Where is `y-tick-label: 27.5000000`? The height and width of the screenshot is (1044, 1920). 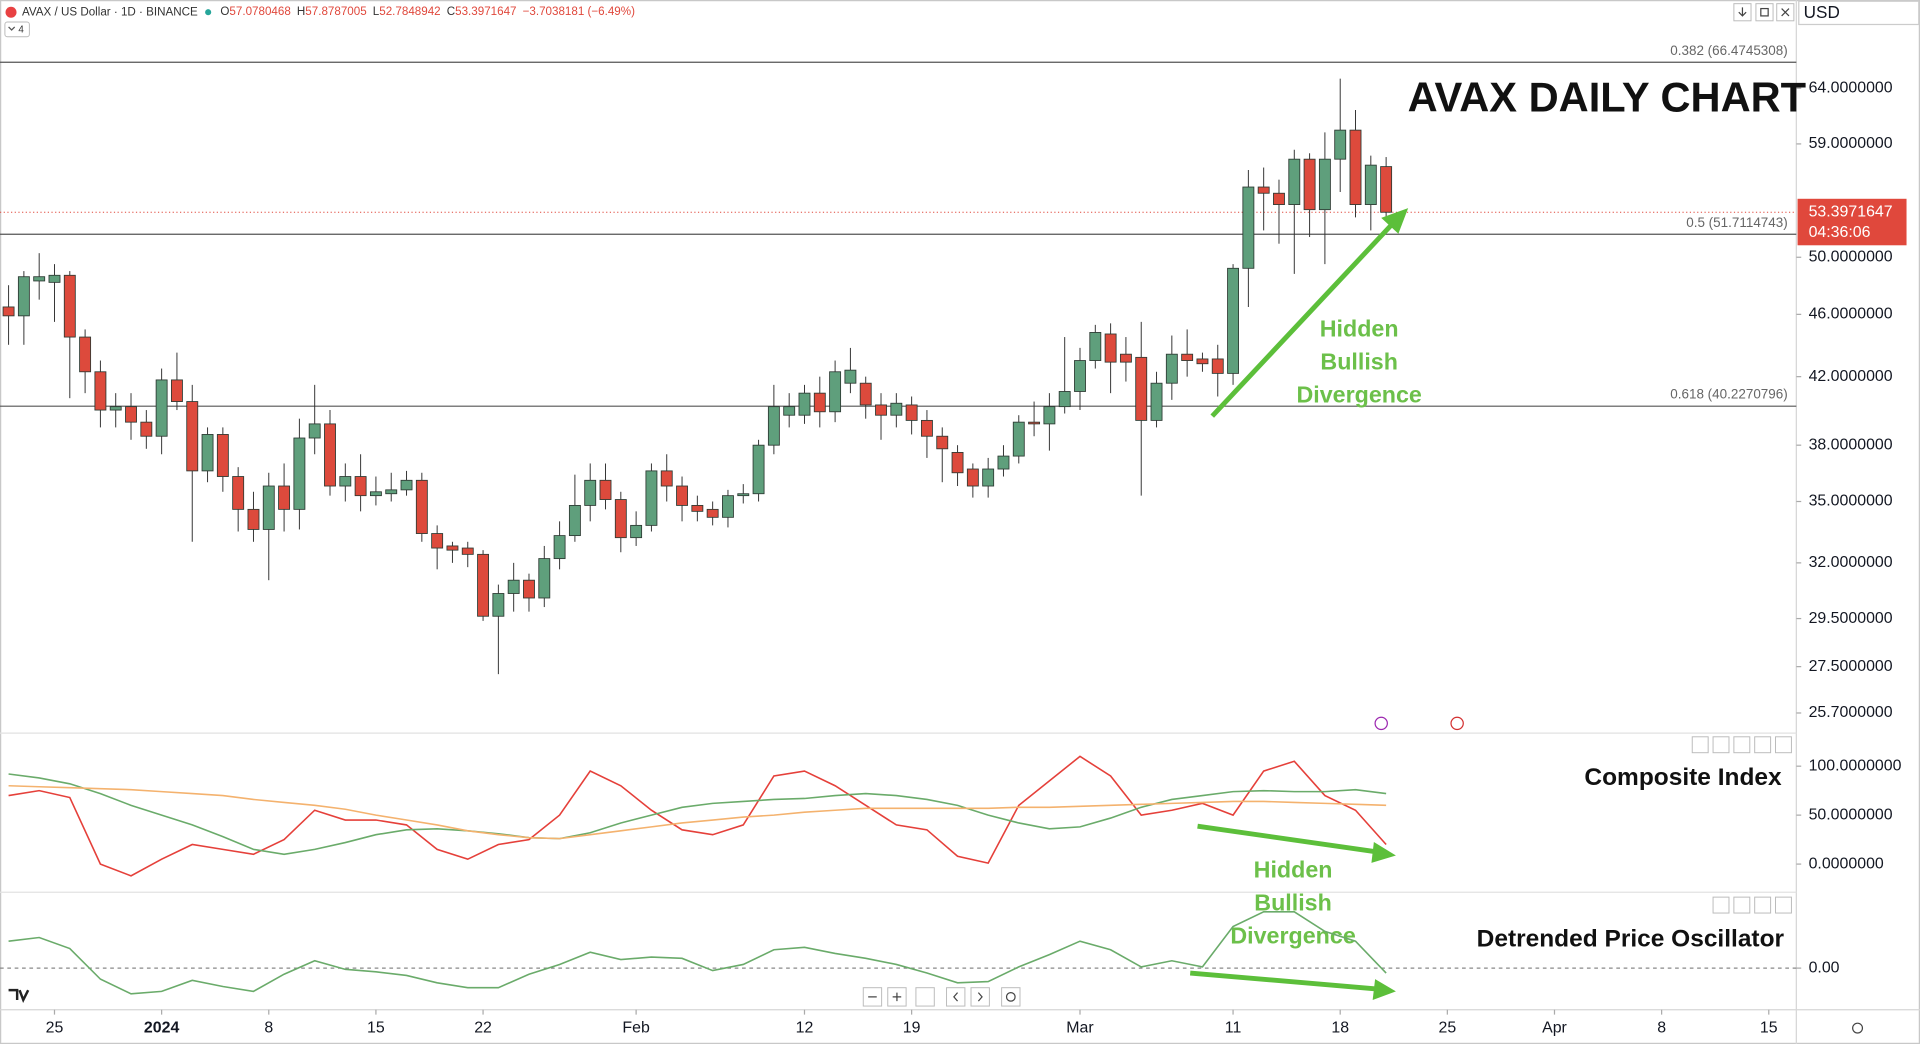
y-tick-label: 27.5000000 is located at coordinates (1851, 666).